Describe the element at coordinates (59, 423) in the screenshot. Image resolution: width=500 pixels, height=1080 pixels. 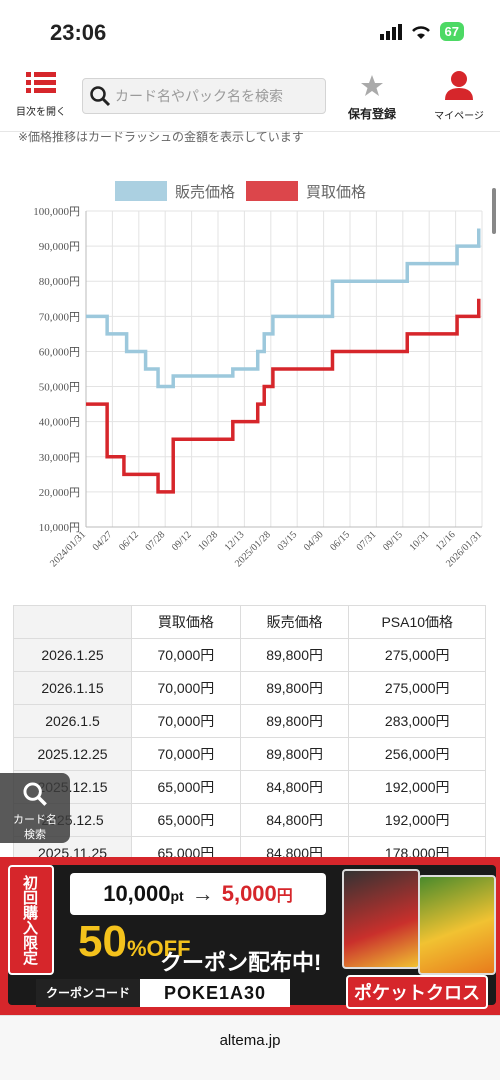
I see `y-tick-label: 40,000円` at that location.